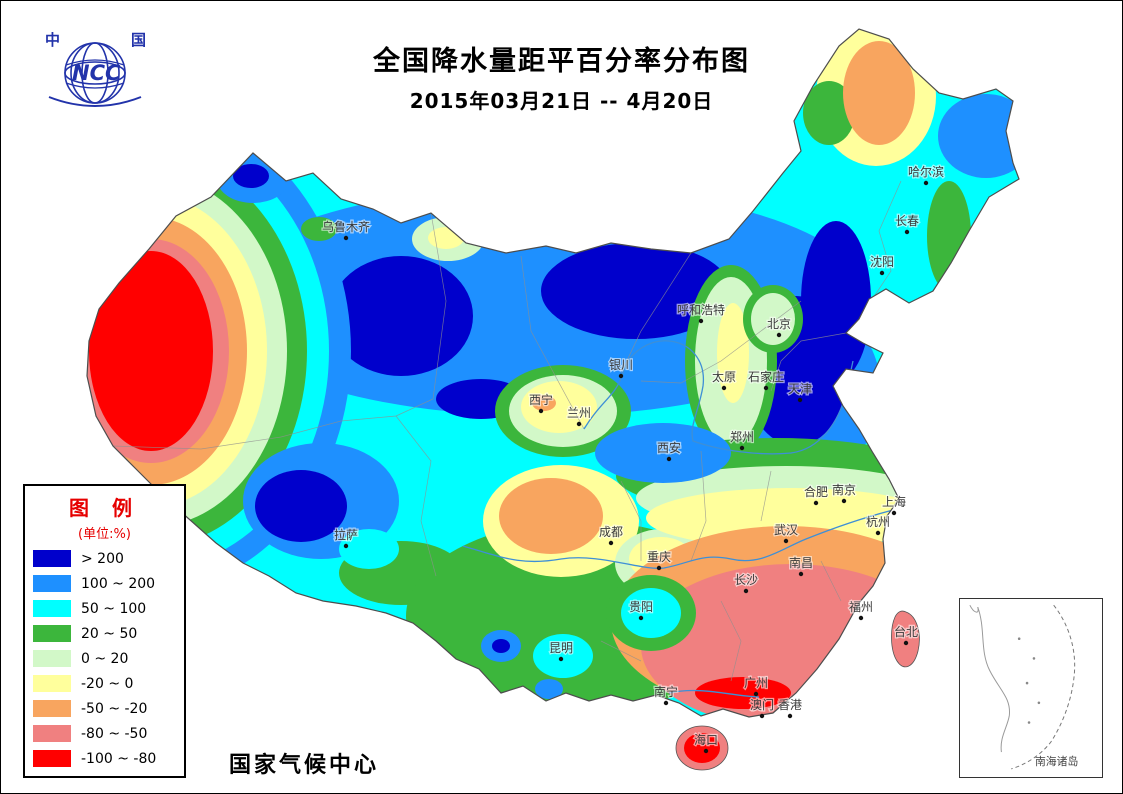 The width and height of the screenshot is (1123, 794). Describe the element at coordinates (304, 765) in the screenshot. I see `attribution: 国家气候中心` at that location.